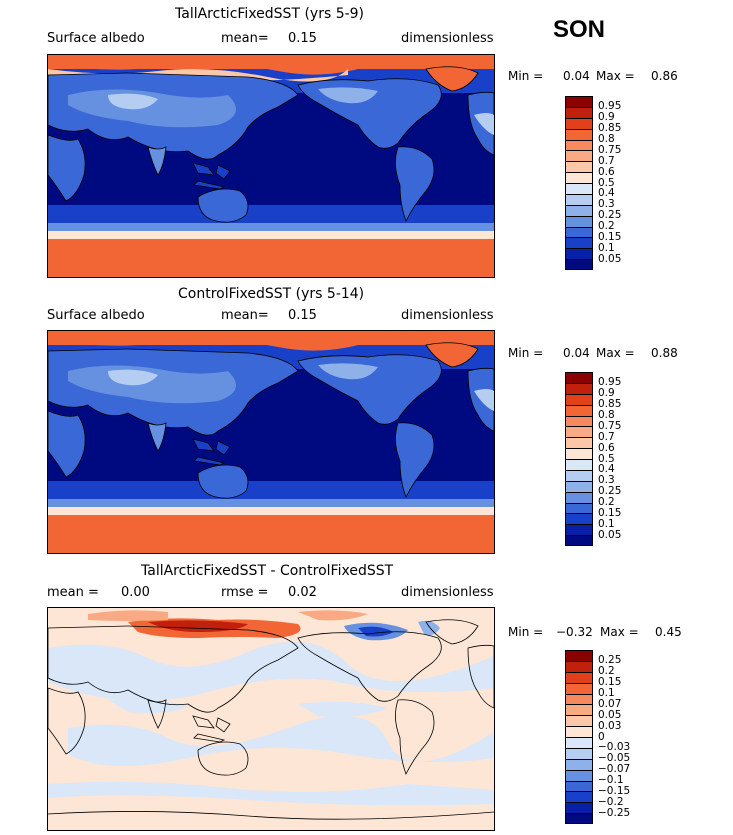 This screenshot has height=835, width=733. I want to click on panel-1-min-label: Min =, so click(526, 76).